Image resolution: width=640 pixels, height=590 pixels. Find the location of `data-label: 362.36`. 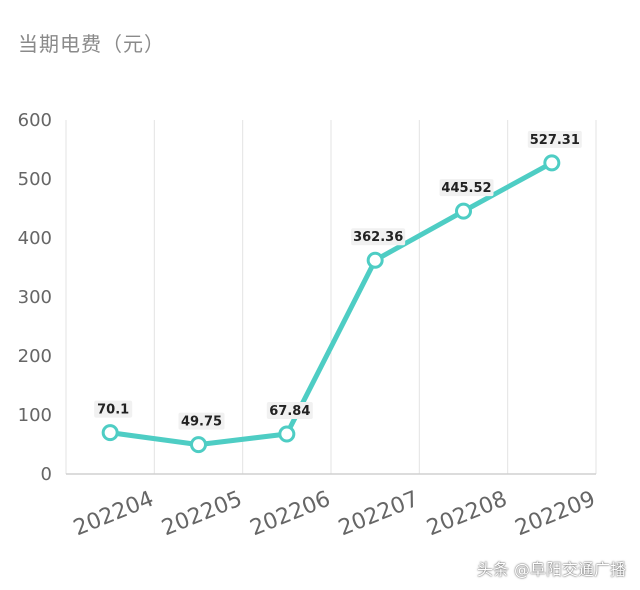

data-label: 362.36 is located at coordinates (378, 237).